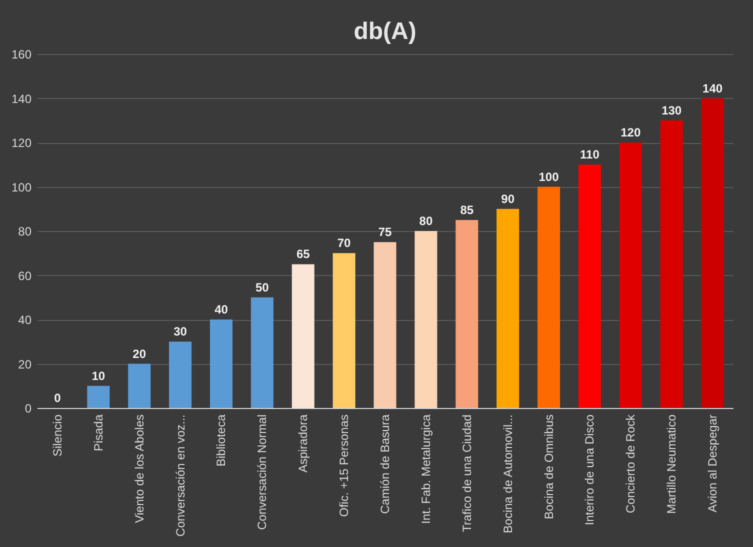  I want to click on x-tick-label: Biblioteca, so click(221, 440).